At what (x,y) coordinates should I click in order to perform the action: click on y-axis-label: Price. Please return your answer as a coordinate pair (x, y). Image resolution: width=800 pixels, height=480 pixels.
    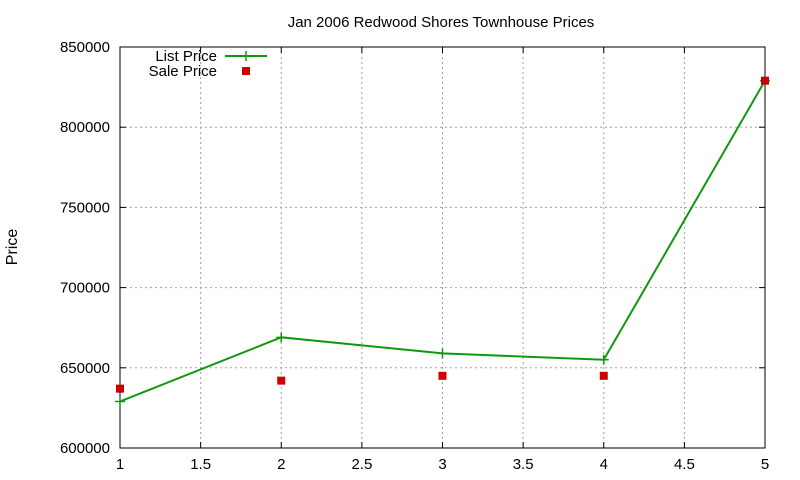
    Looking at the image, I should click on (12, 247).